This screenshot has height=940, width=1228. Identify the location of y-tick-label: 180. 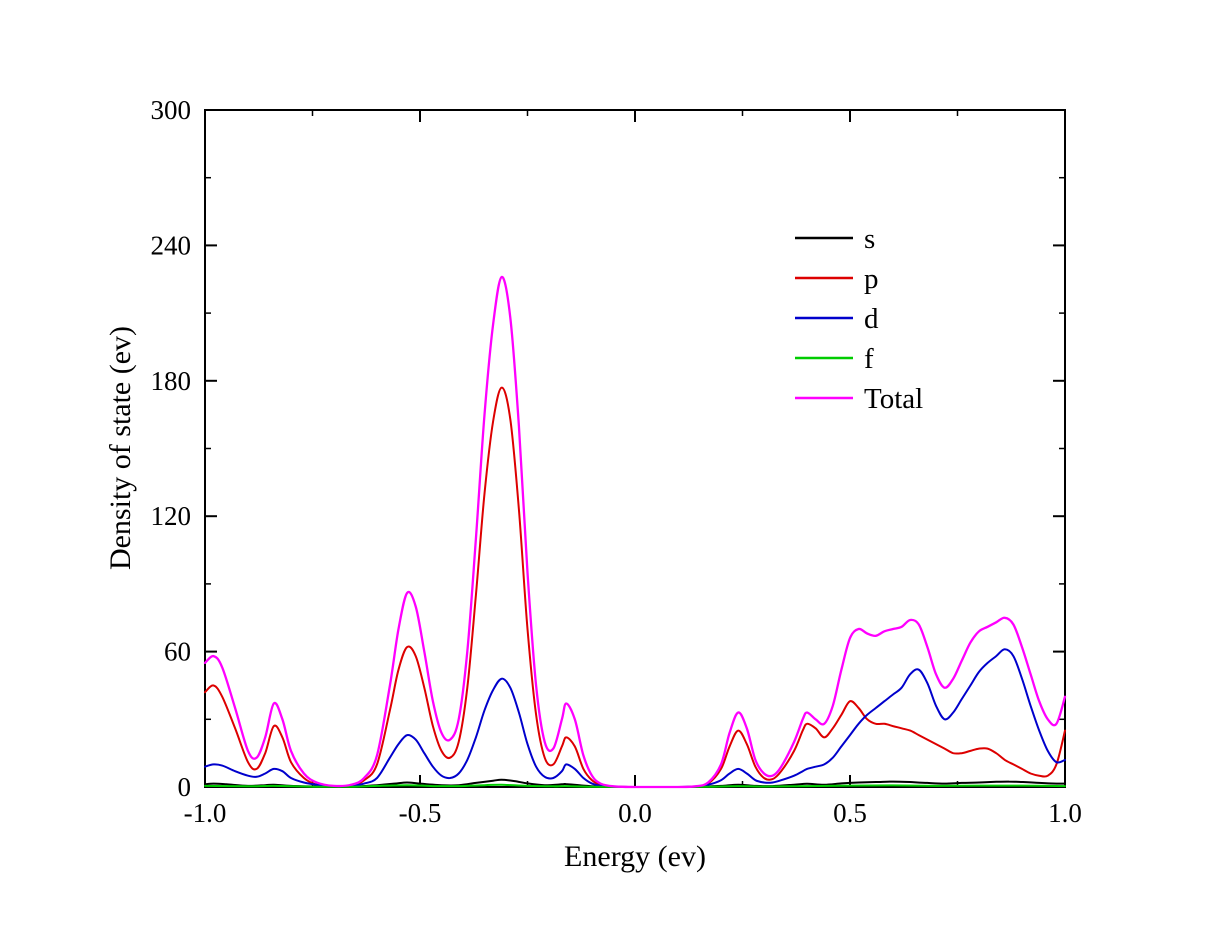
(171, 381).